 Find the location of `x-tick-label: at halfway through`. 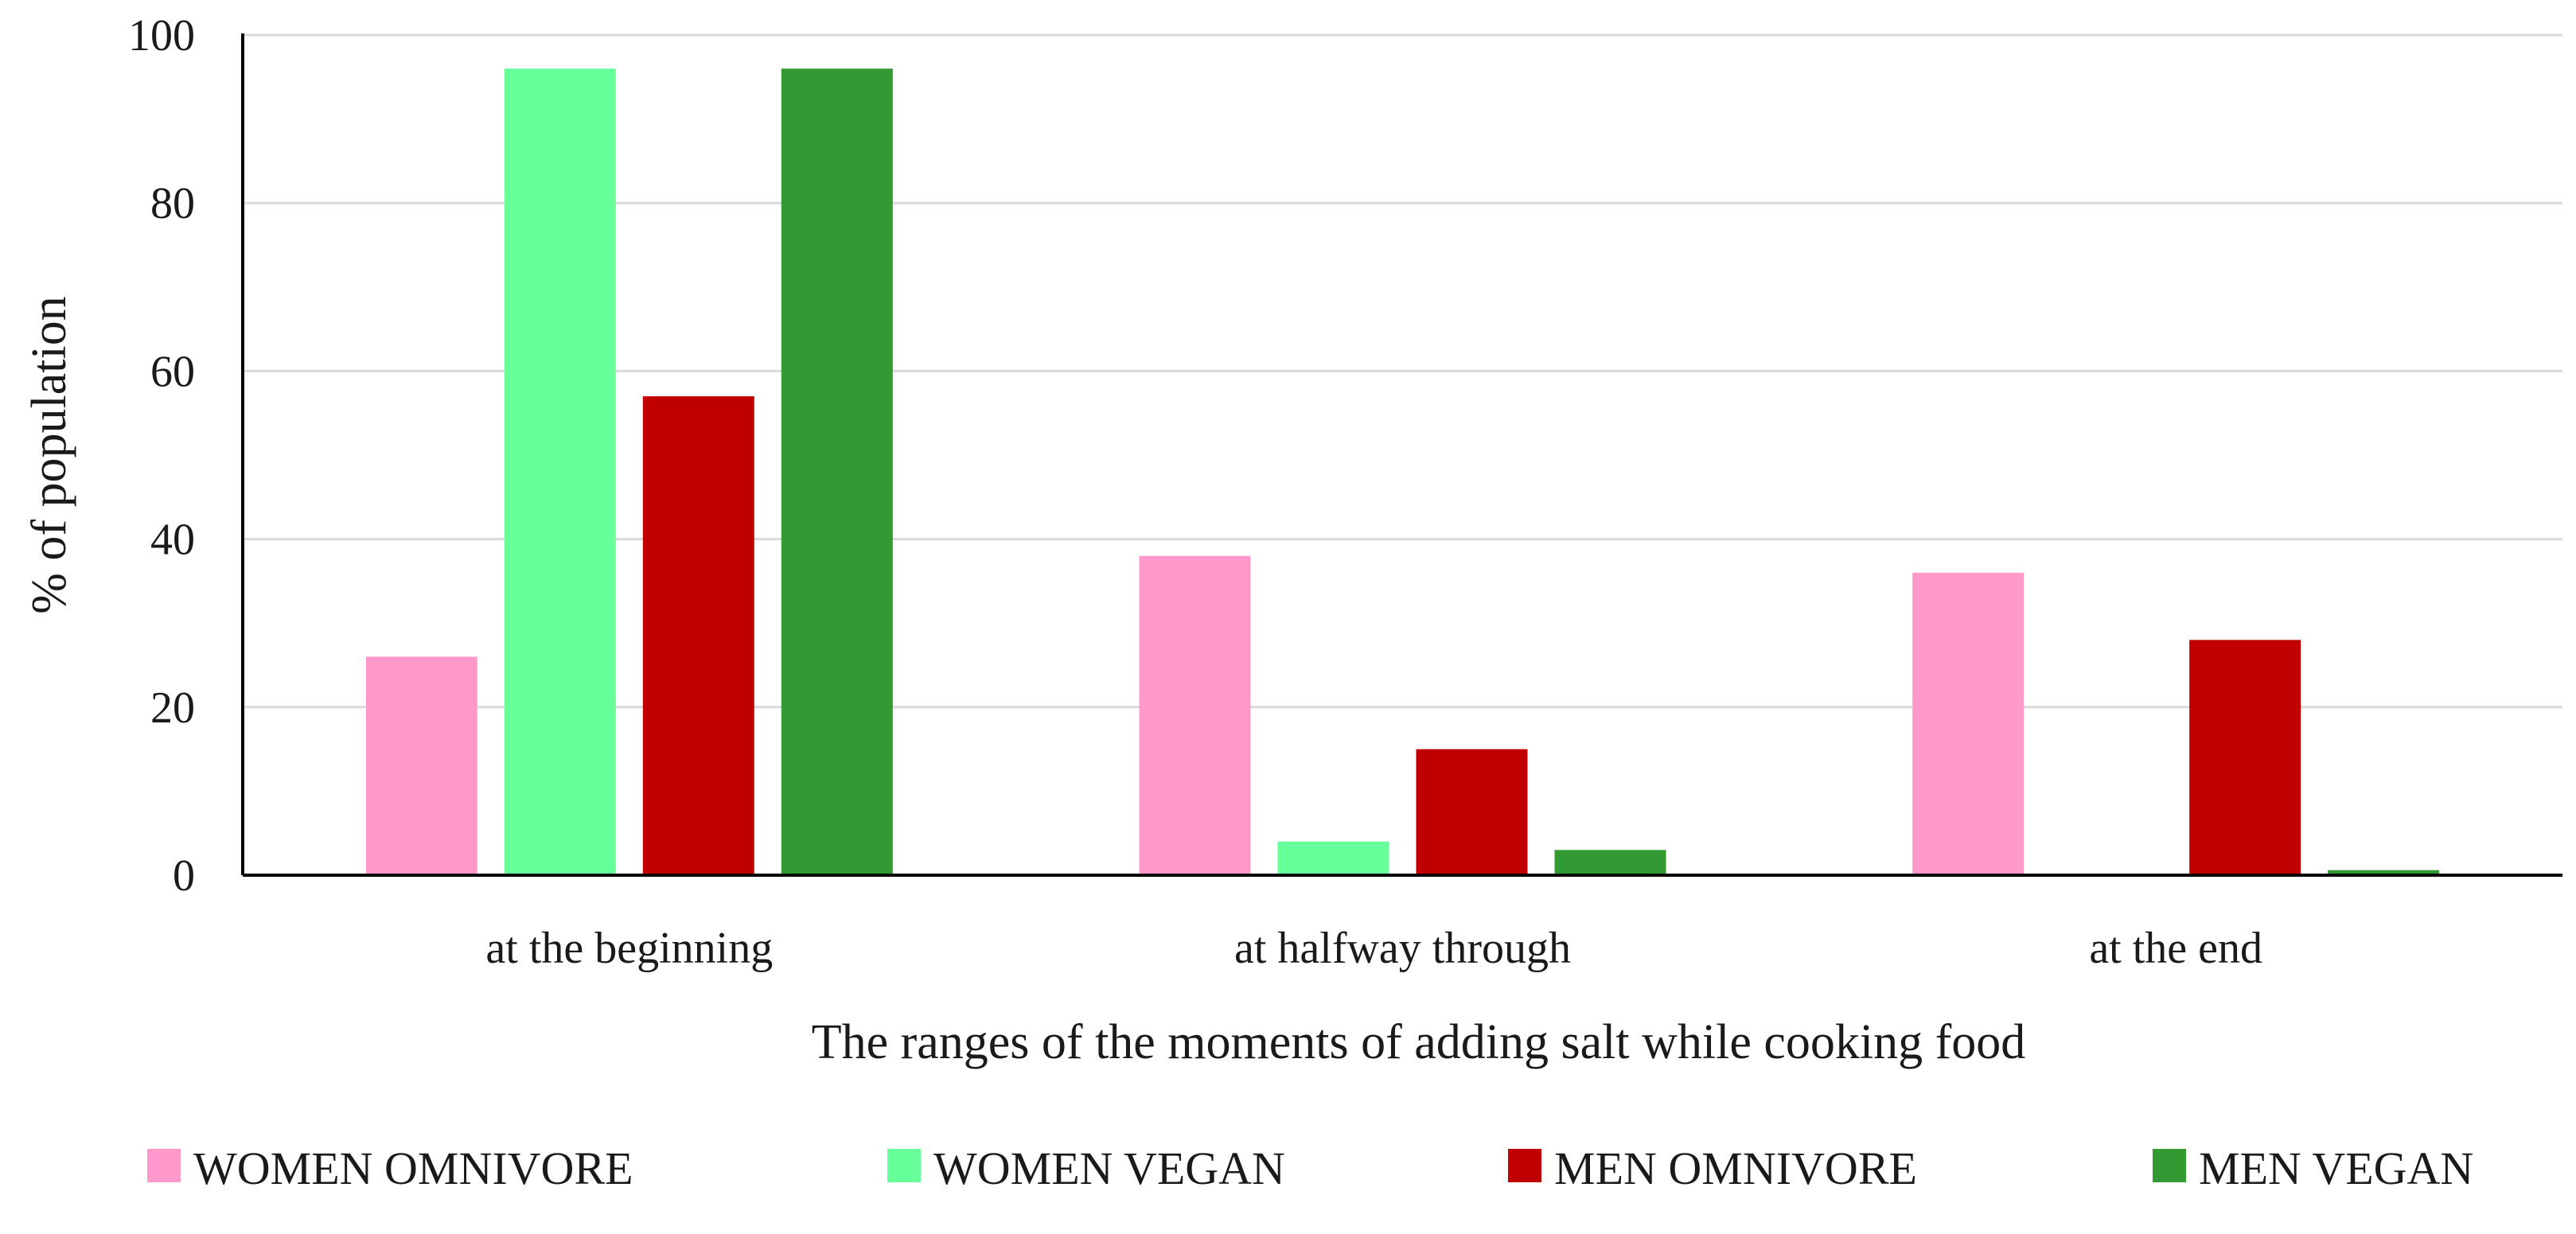

x-tick-label: at halfway through is located at coordinates (1402, 948).